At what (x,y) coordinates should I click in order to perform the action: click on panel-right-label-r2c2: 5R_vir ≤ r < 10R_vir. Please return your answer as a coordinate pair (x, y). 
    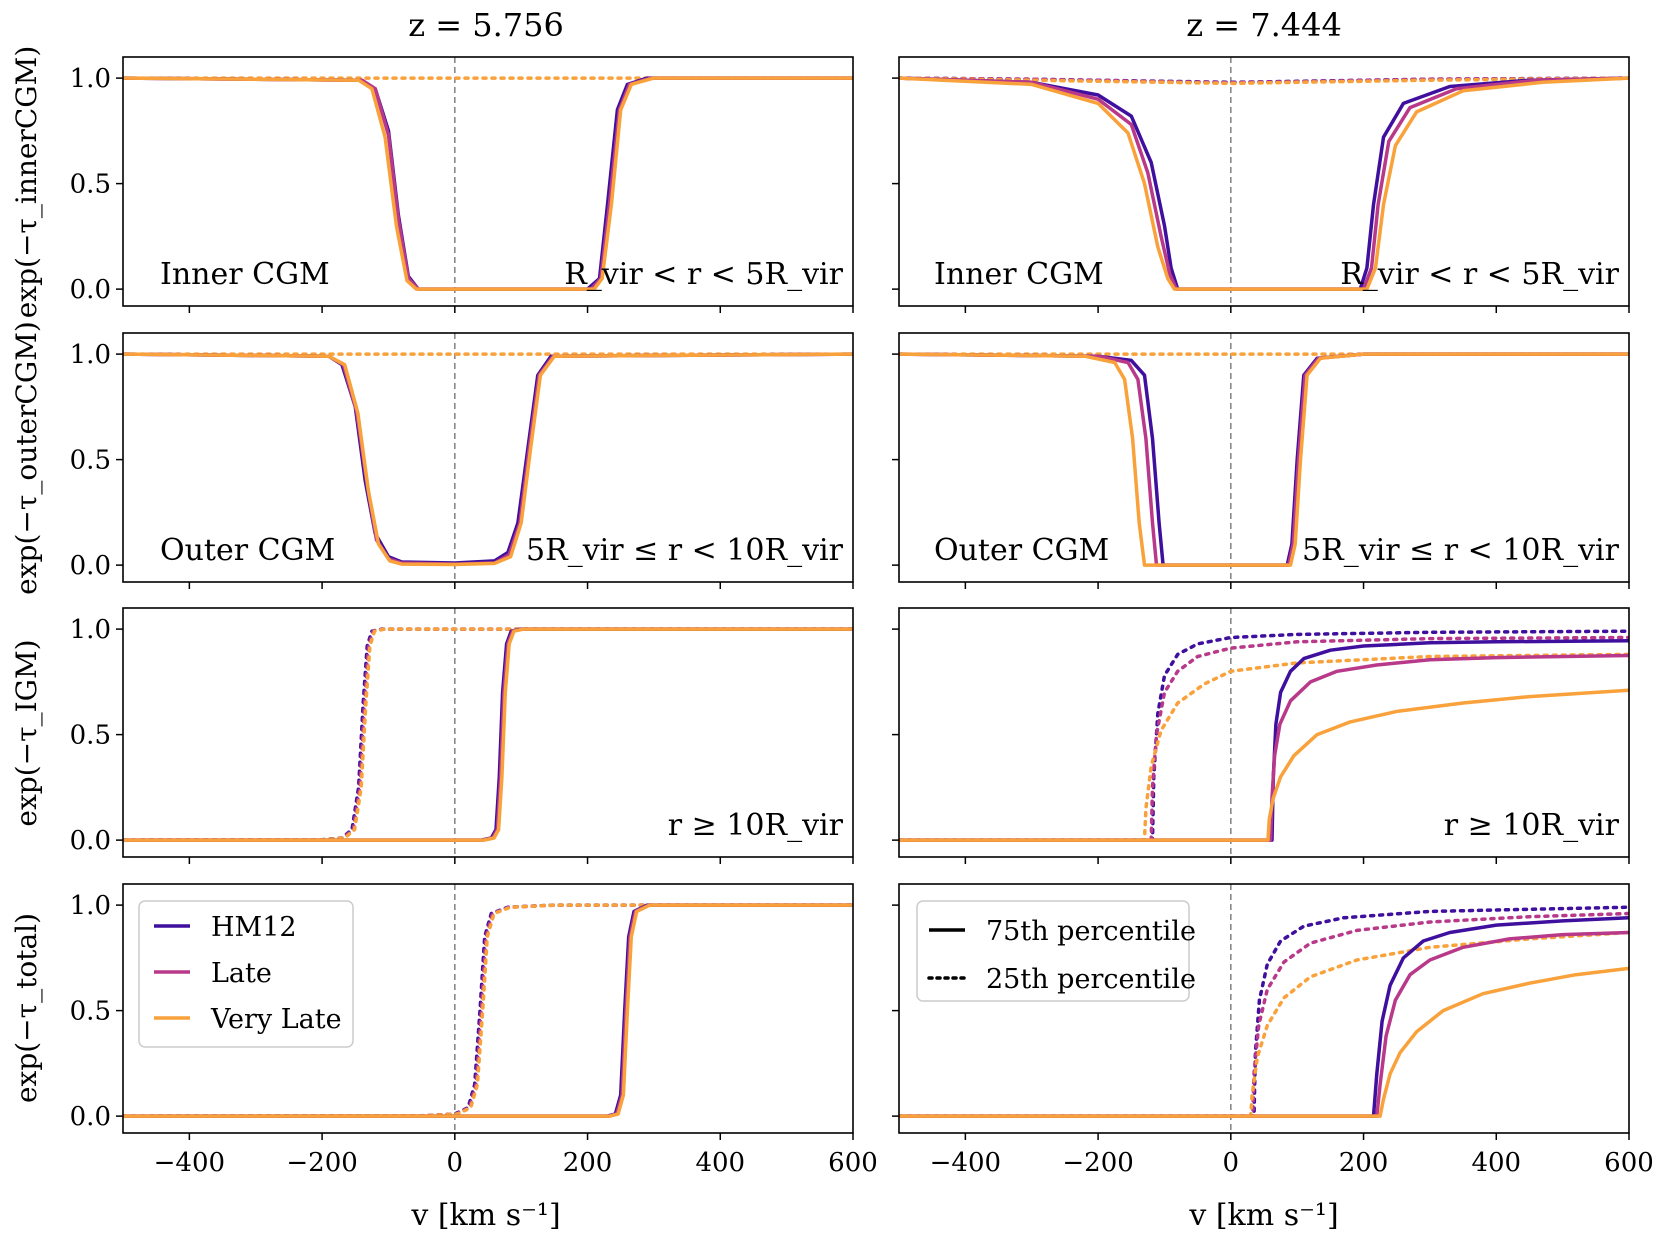
    Looking at the image, I should click on (1461, 550).